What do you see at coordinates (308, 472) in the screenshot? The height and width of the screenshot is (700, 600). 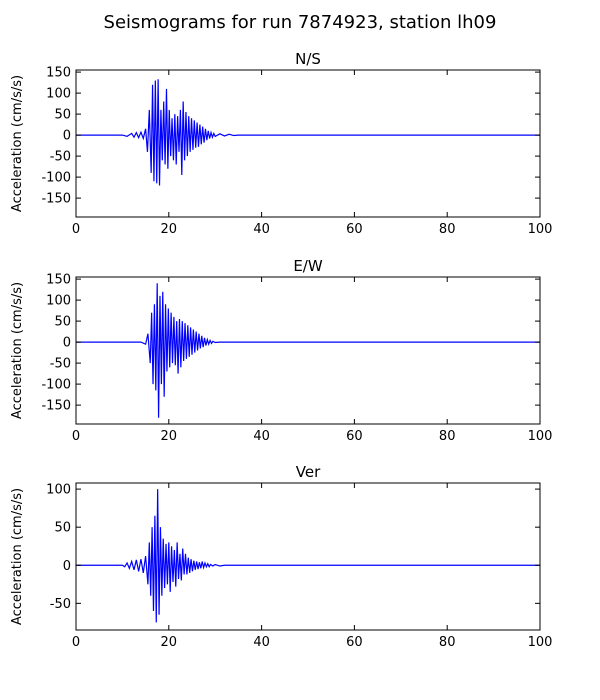 I see `subplot-title: Ver` at bounding box center [308, 472].